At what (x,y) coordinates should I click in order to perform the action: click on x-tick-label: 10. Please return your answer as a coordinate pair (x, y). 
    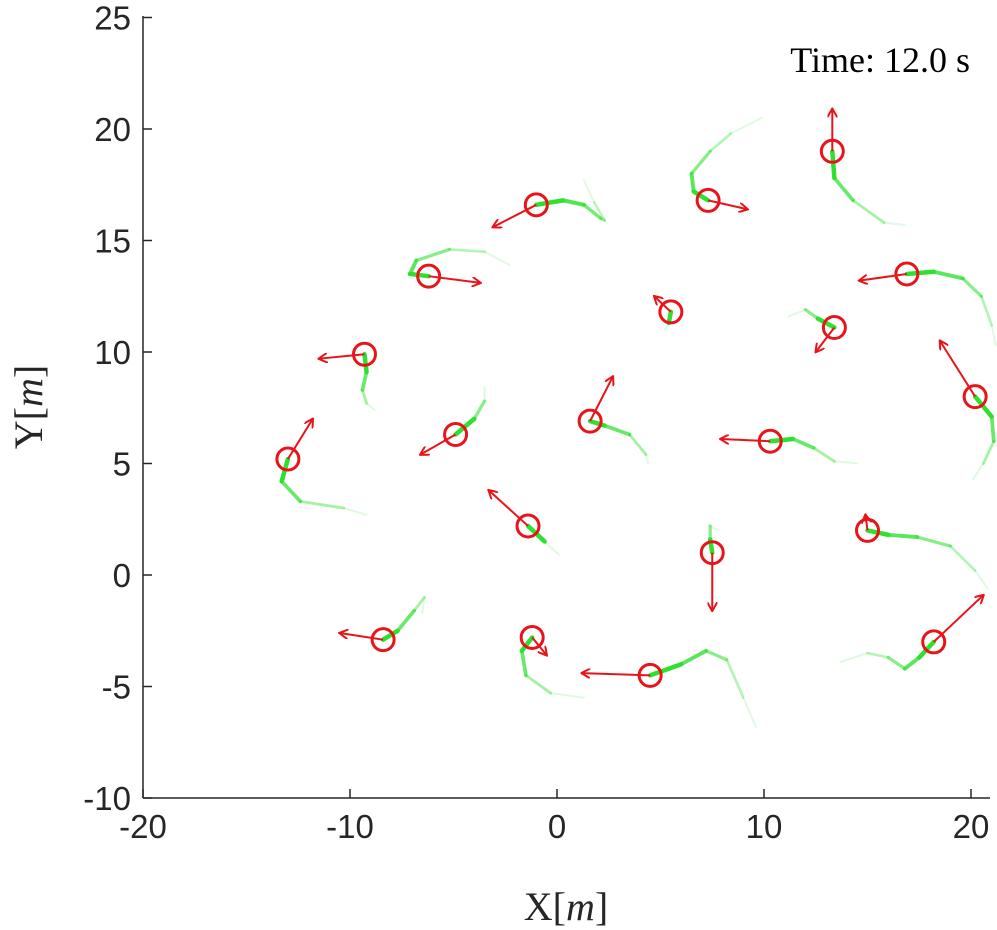
    Looking at the image, I should click on (764, 826).